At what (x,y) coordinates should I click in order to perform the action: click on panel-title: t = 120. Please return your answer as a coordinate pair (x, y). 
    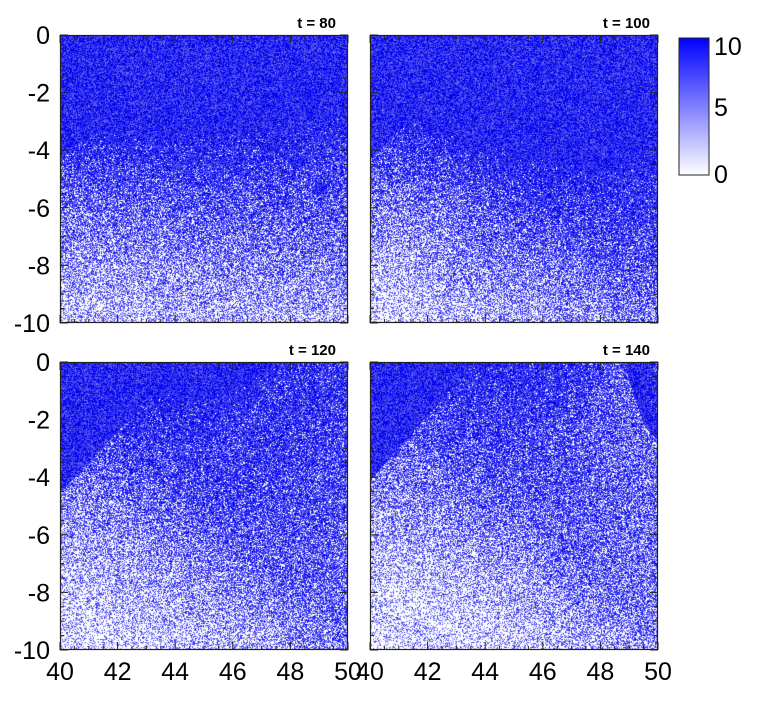
    Looking at the image, I should click on (312, 350).